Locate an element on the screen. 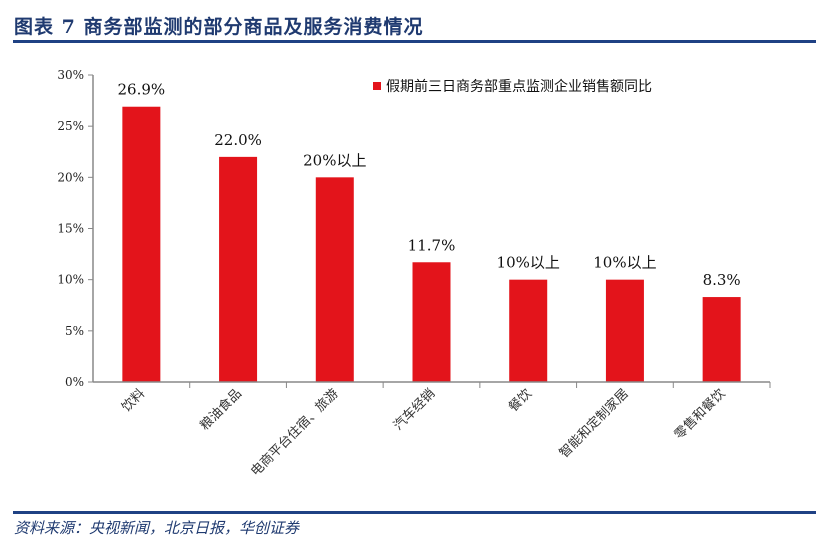 The image size is (828, 558). x-tick-label: 粮油食品 is located at coordinates (221, 410).